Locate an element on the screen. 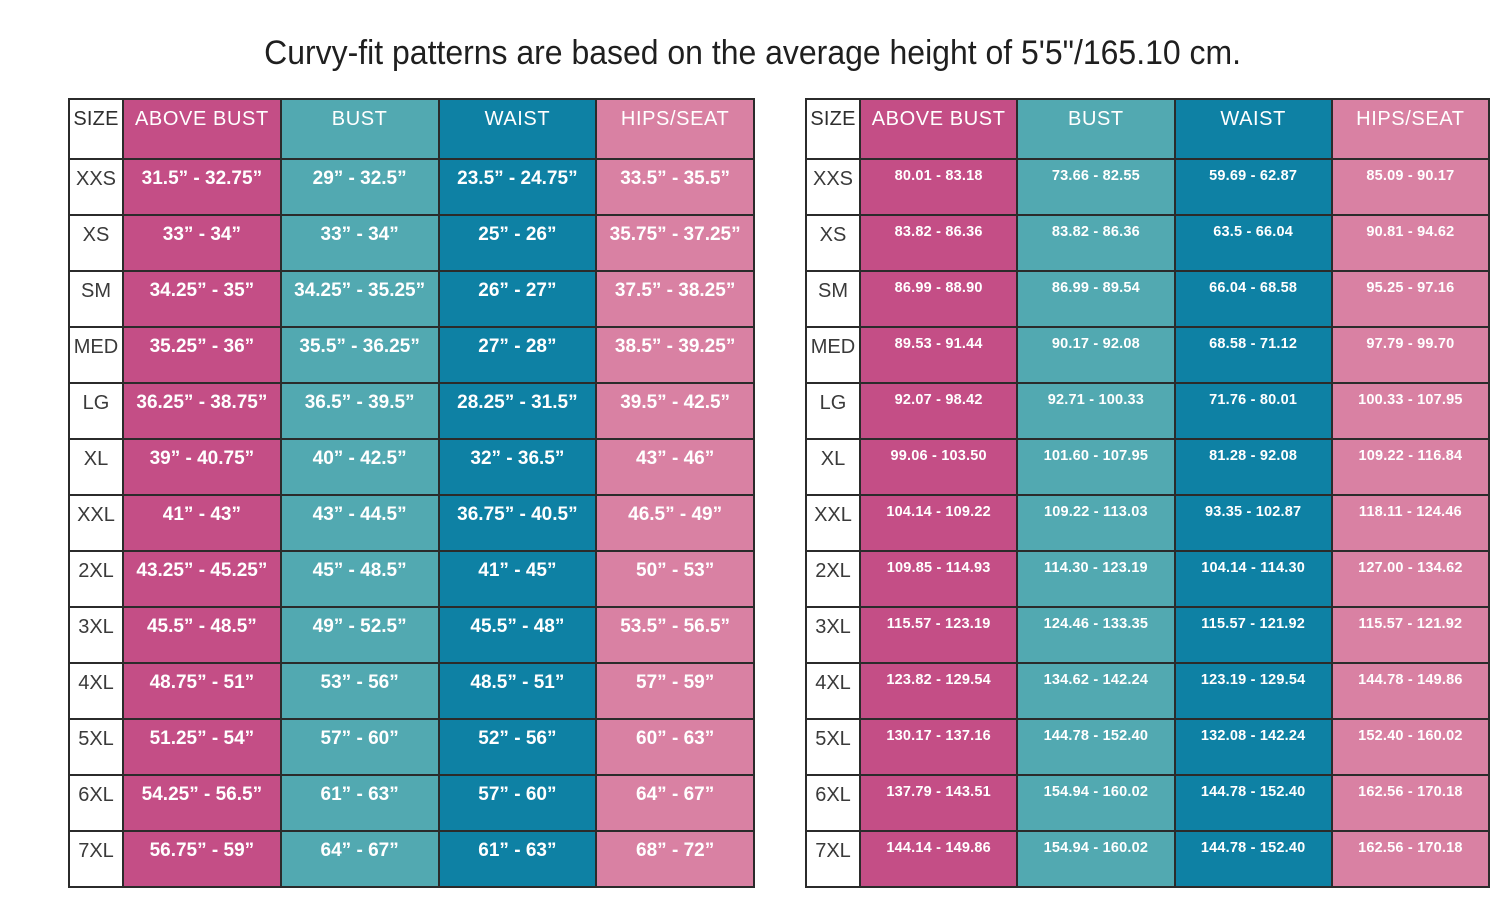 The height and width of the screenshot is (900, 1505). table-cell: 130.17 - 137.16 is located at coordinates (938, 747).